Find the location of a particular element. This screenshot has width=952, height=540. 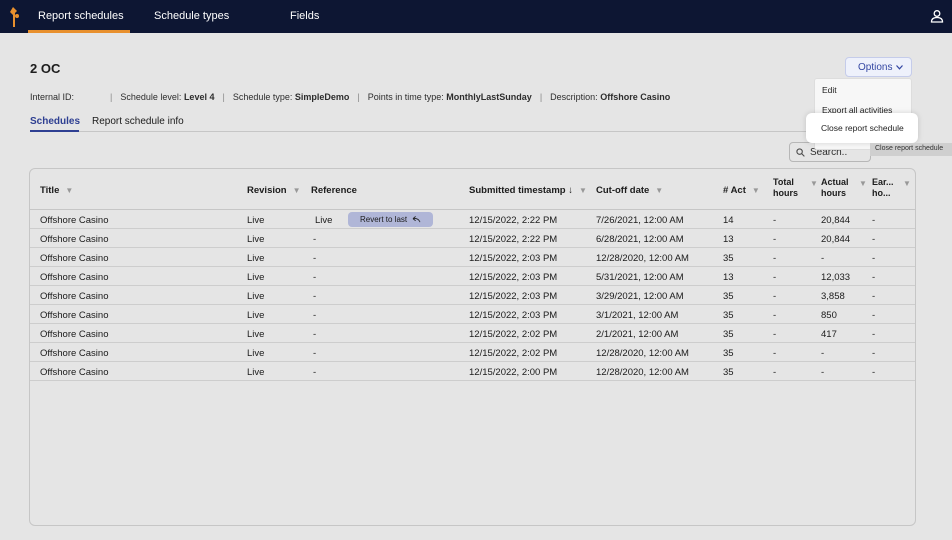

description-value: Offshore Casino is located at coordinates (635, 97).